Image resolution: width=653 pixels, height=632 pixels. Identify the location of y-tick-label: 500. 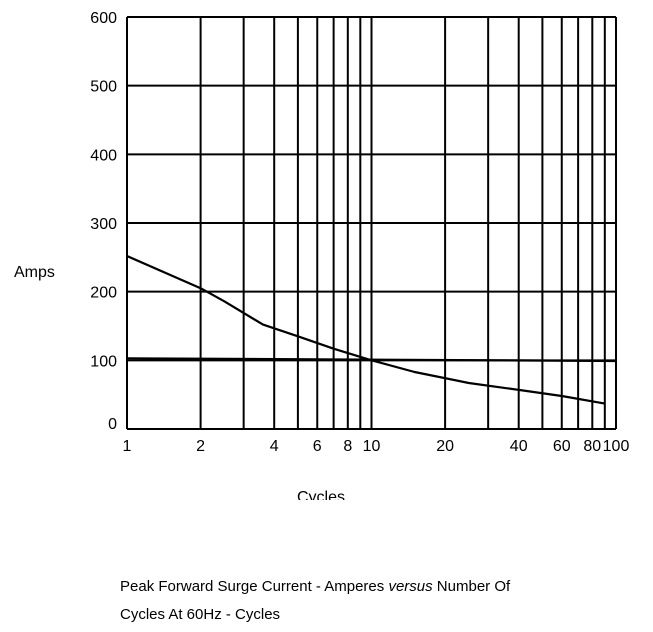
(103, 87).